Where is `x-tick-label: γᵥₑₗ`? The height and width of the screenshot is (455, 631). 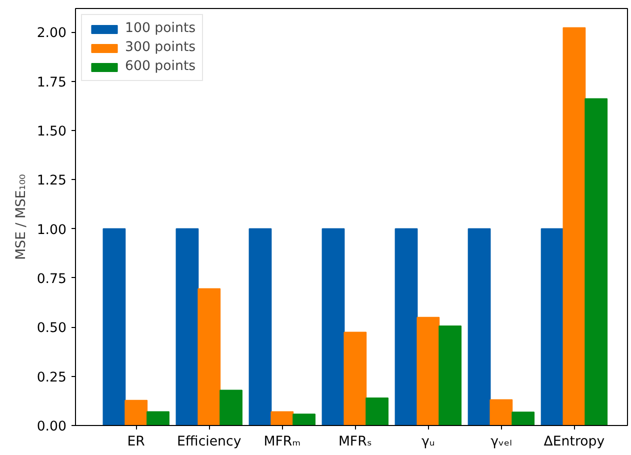
x-tick-label: γᵥₑₗ is located at coordinates (501, 442).